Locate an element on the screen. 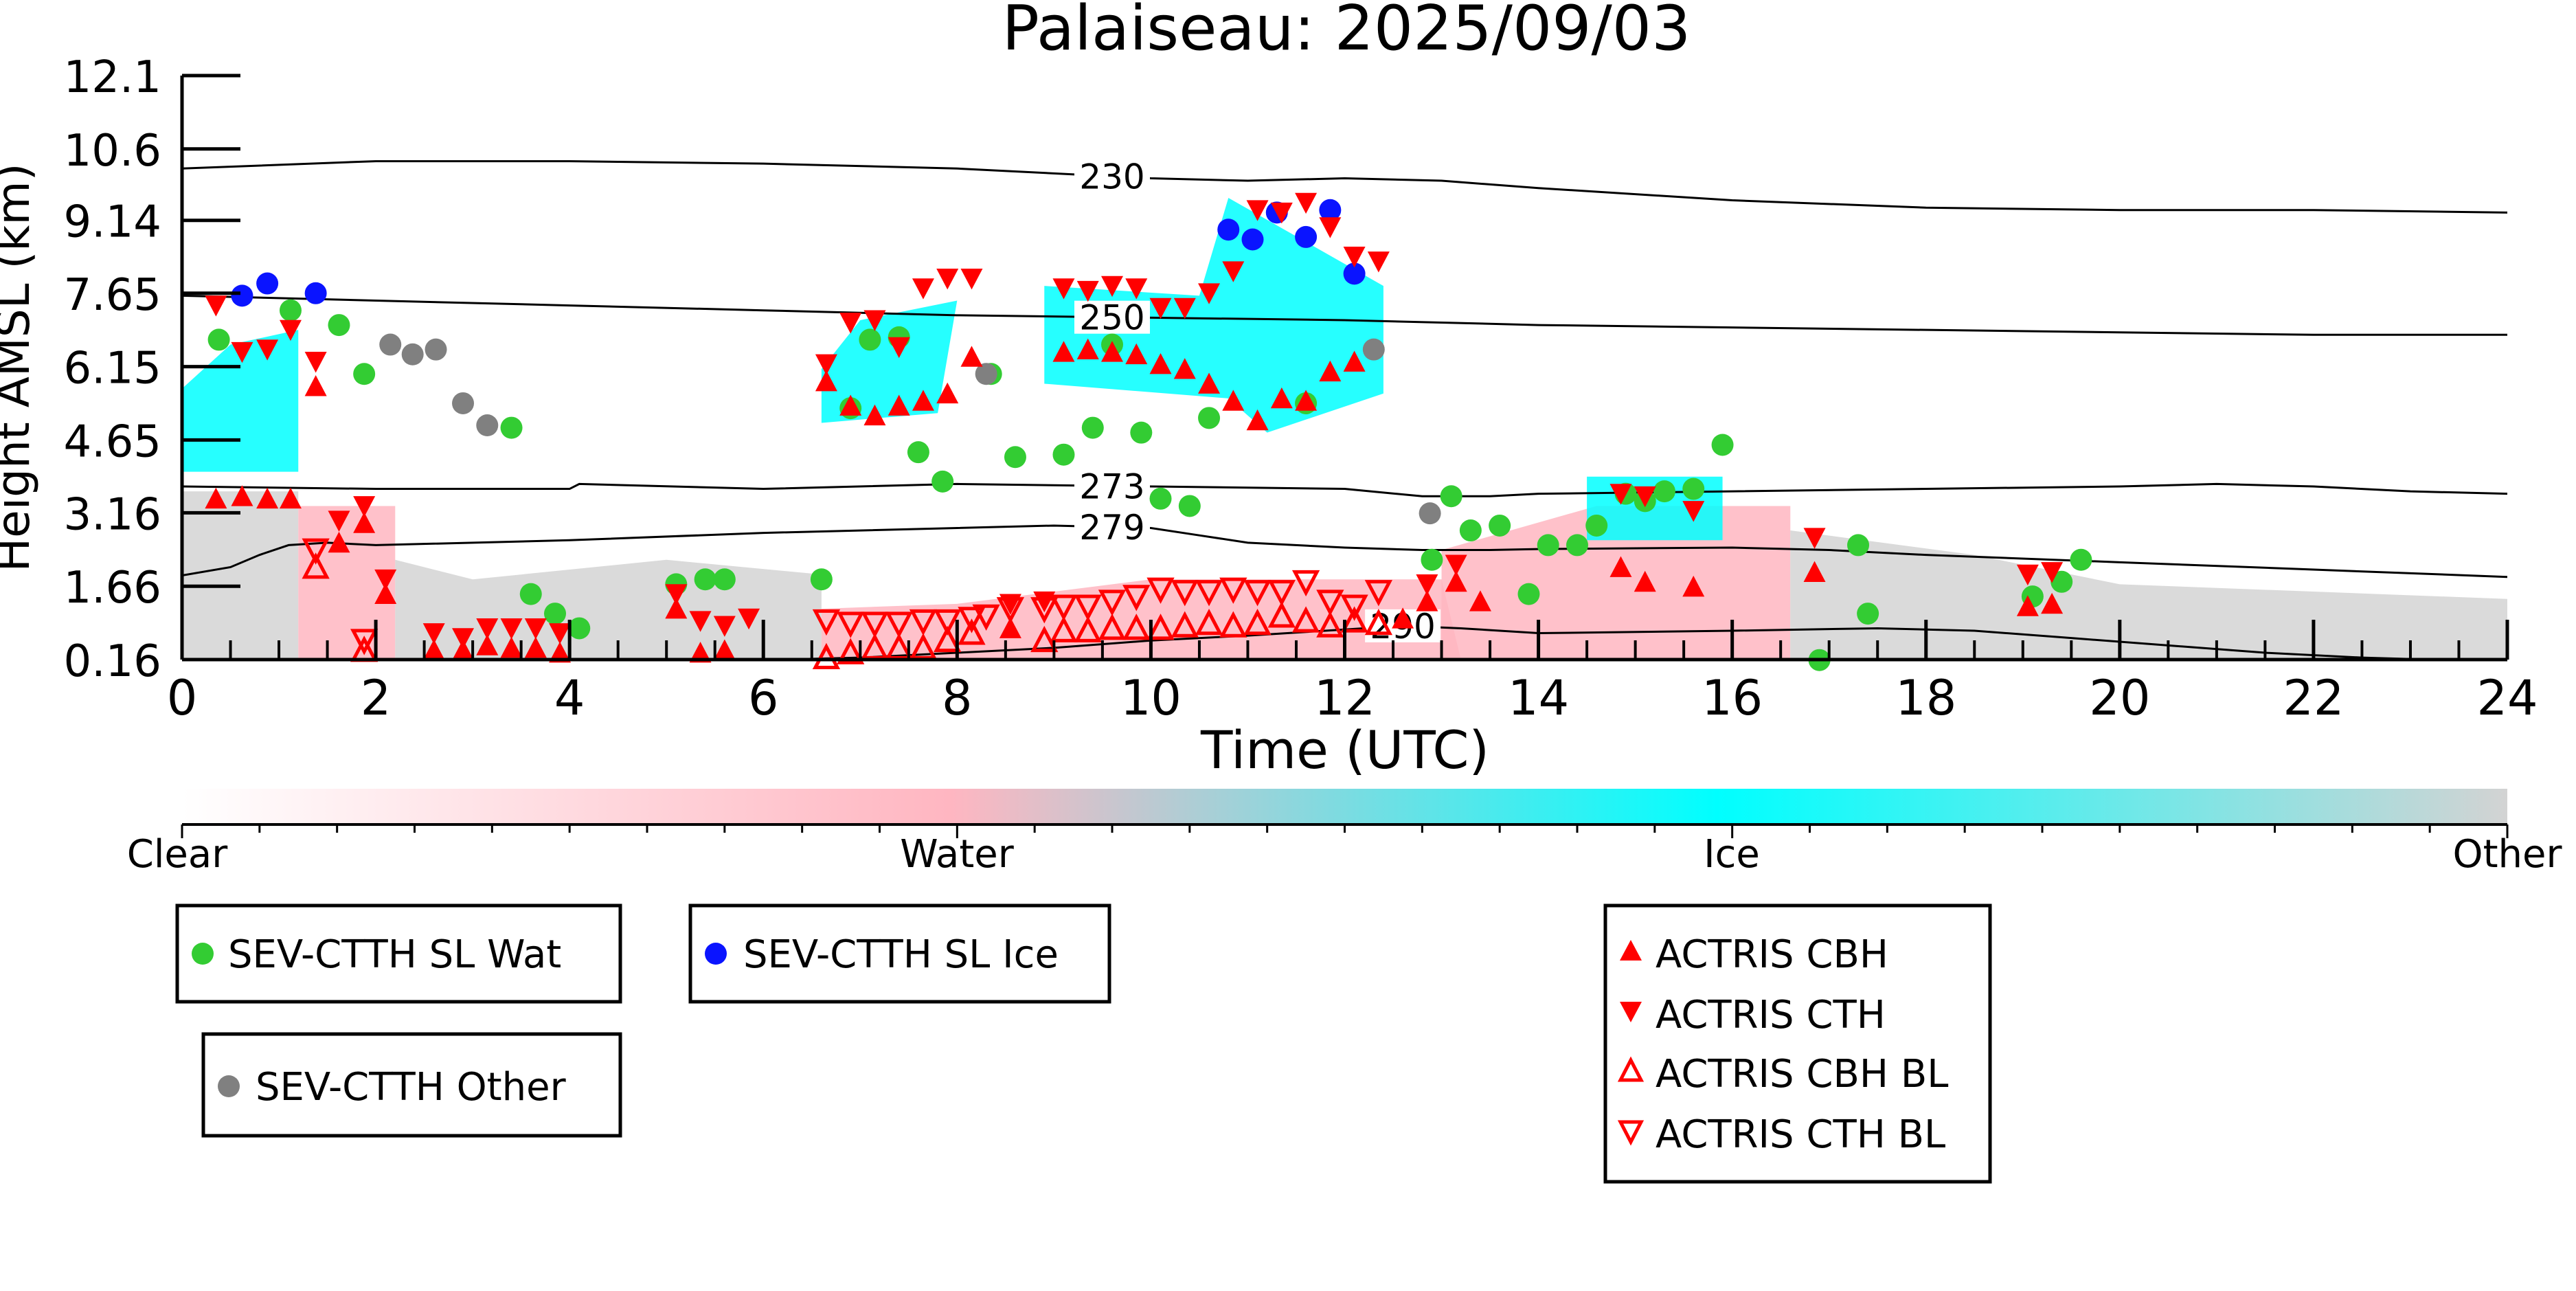 This screenshot has width=2576, height=1291. contour-line is located at coordinates (1344, 187).